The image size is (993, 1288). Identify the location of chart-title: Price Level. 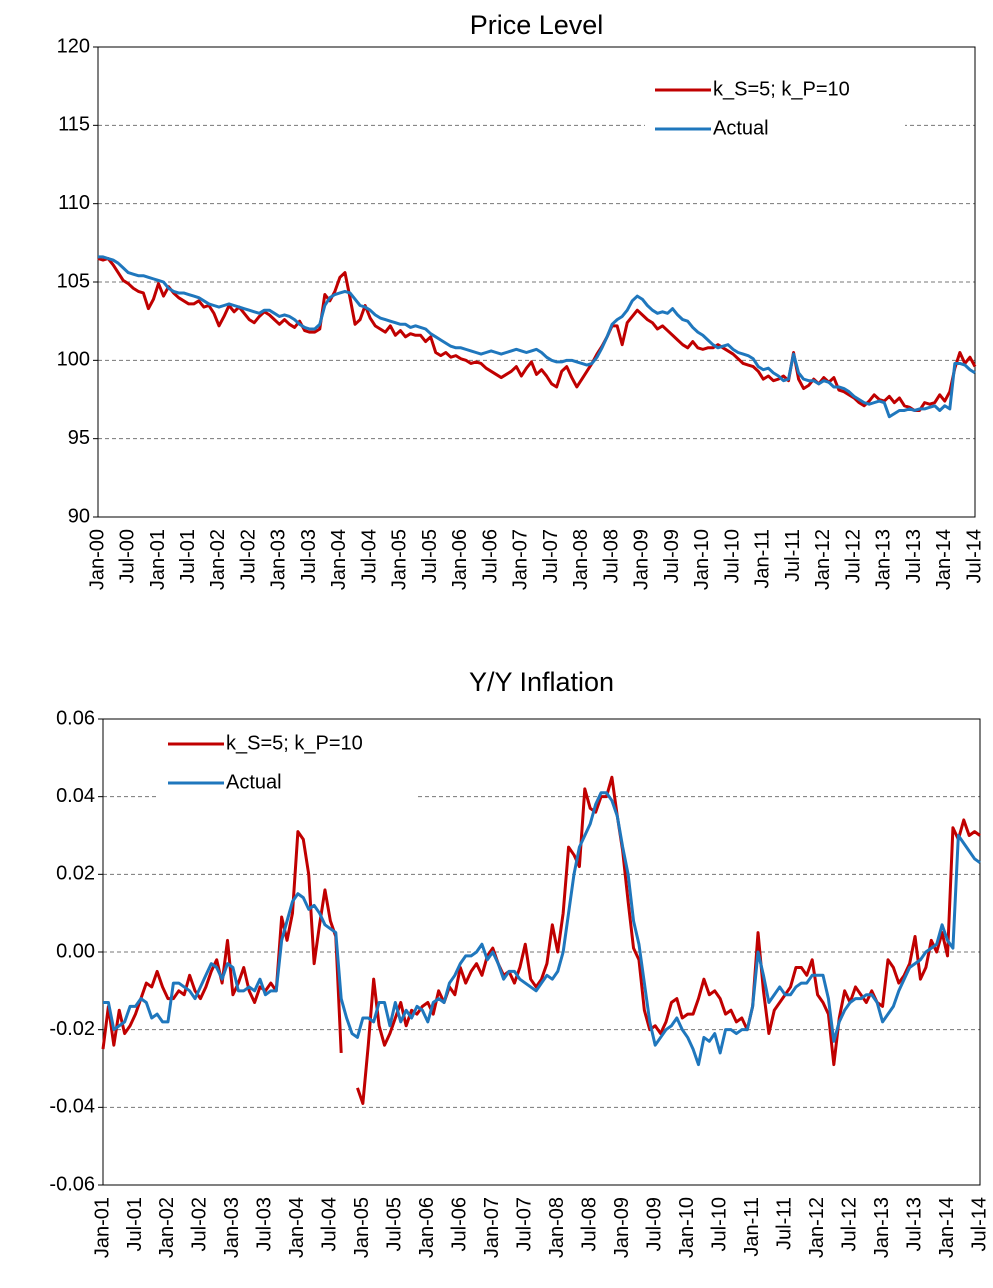
(537, 25).